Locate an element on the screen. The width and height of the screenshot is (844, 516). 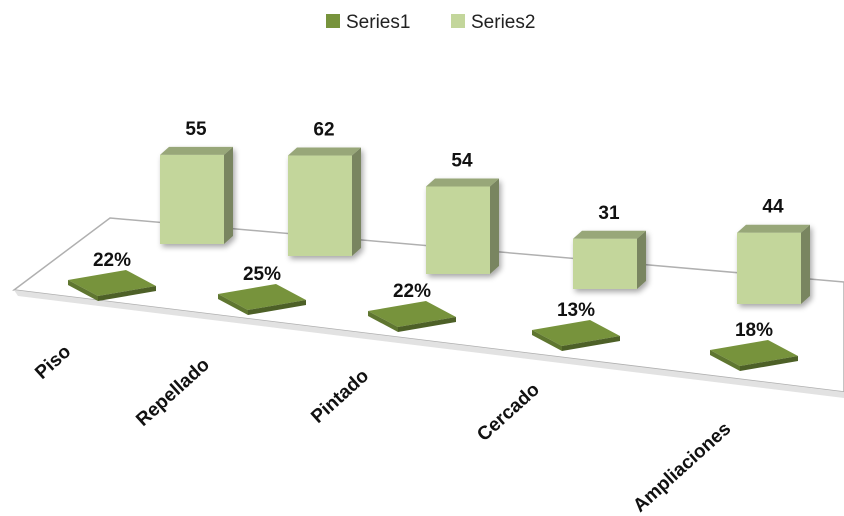
bar-series2-piso is located at coordinates (196, 195).